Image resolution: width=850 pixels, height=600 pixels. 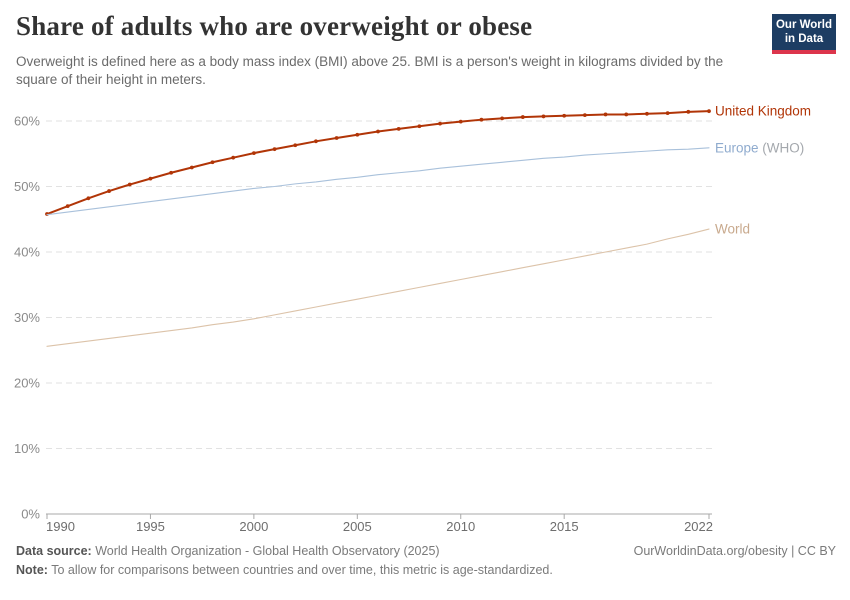 What do you see at coordinates (564, 526) in the screenshot?
I see `x-tick-label: 2015` at bounding box center [564, 526].